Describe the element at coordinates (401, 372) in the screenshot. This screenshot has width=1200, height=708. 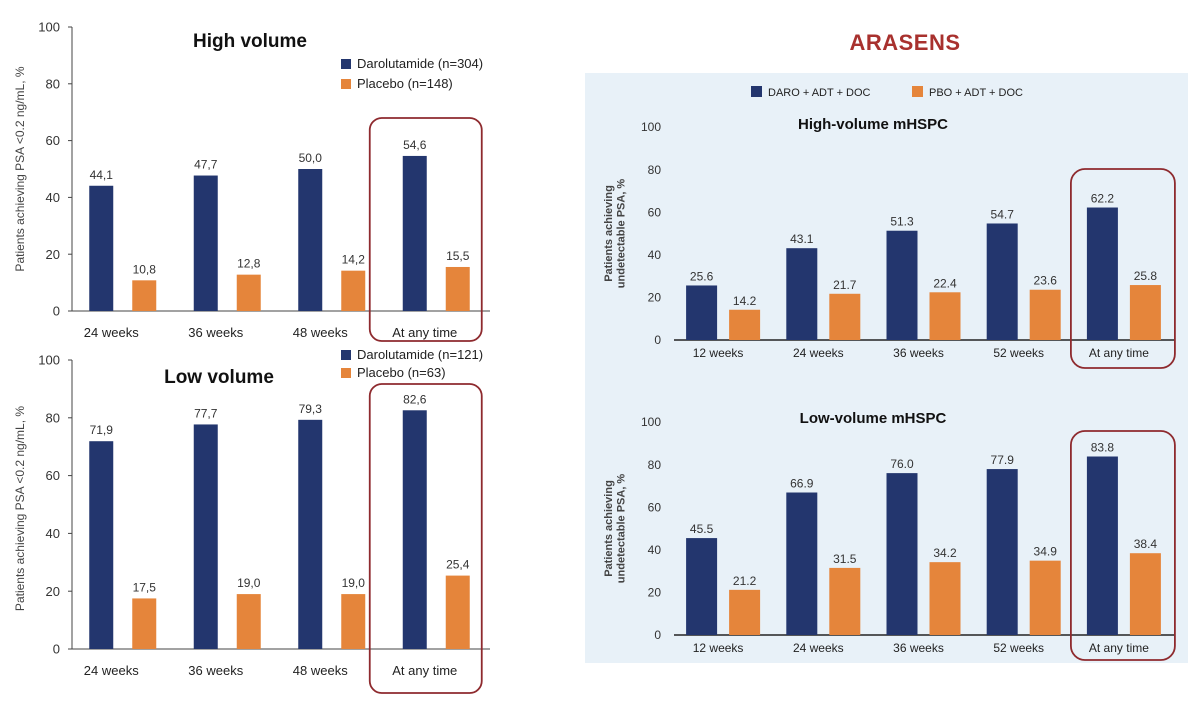
I see `legend-label: Placebo (n=63)` at that location.